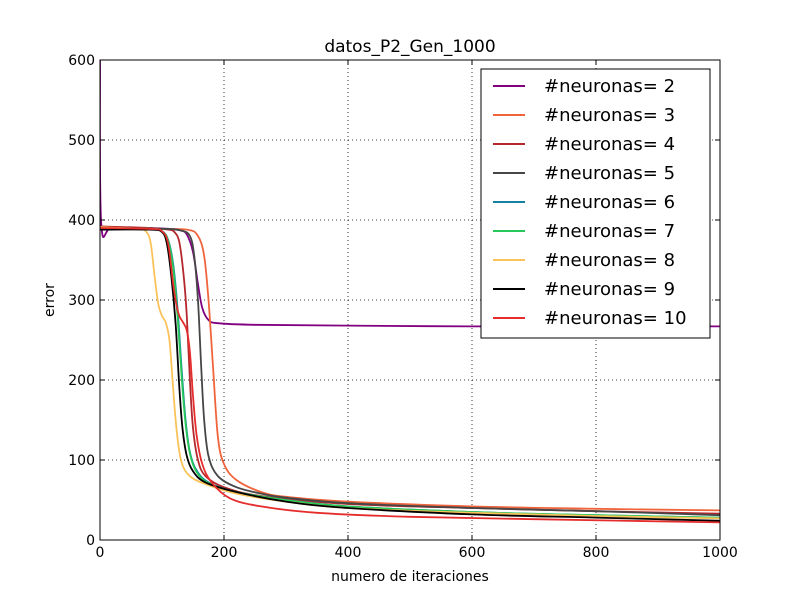 Image resolution: width=800 pixels, height=600 pixels. I want to click on x-tick-label: 600, so click(472, 553).